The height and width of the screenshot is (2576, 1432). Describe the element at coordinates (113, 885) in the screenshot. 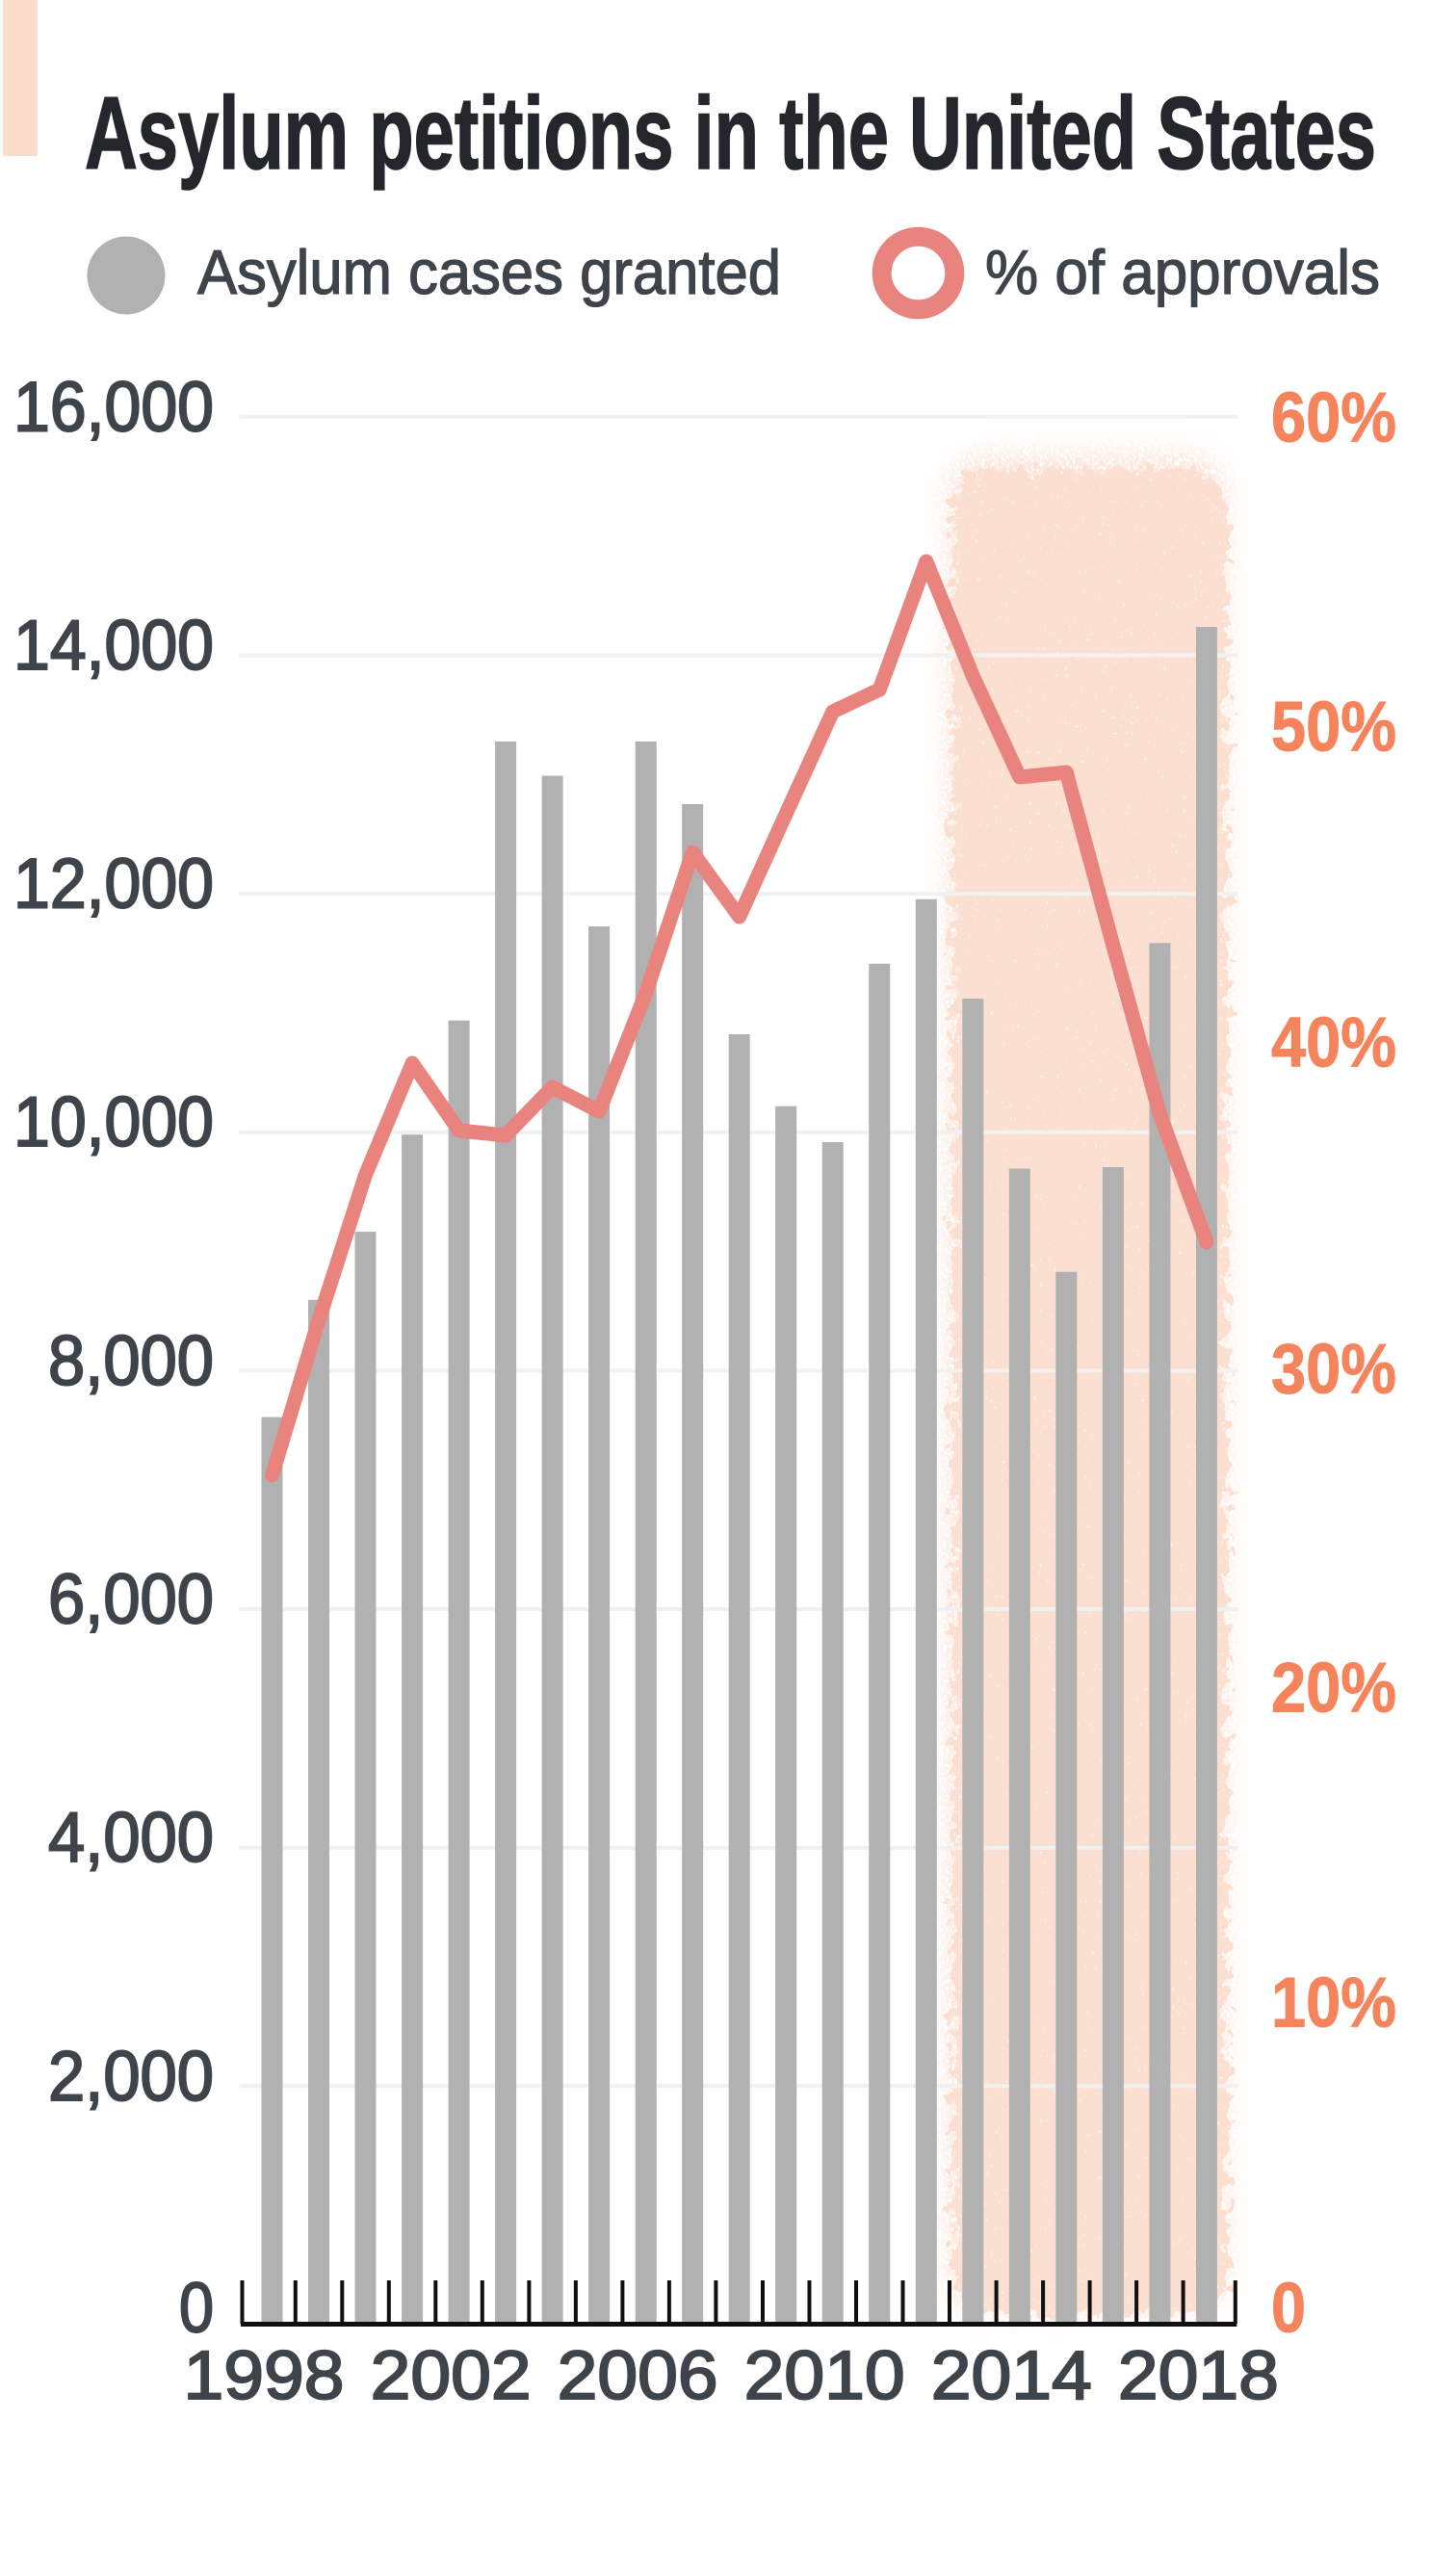

I see `svg-text: 12,000` at that location.